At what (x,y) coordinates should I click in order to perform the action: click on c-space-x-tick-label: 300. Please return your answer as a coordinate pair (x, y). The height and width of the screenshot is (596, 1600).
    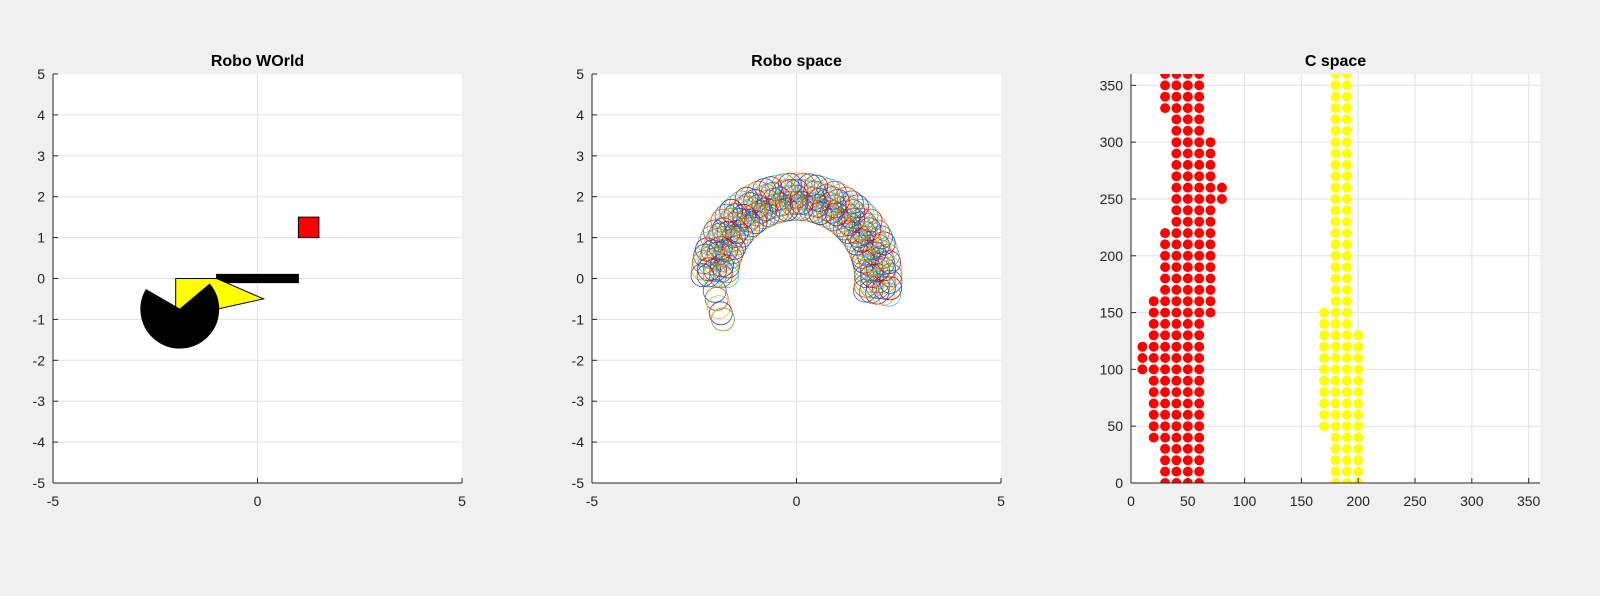
    Looking at the image, I should click on (1472, 501).